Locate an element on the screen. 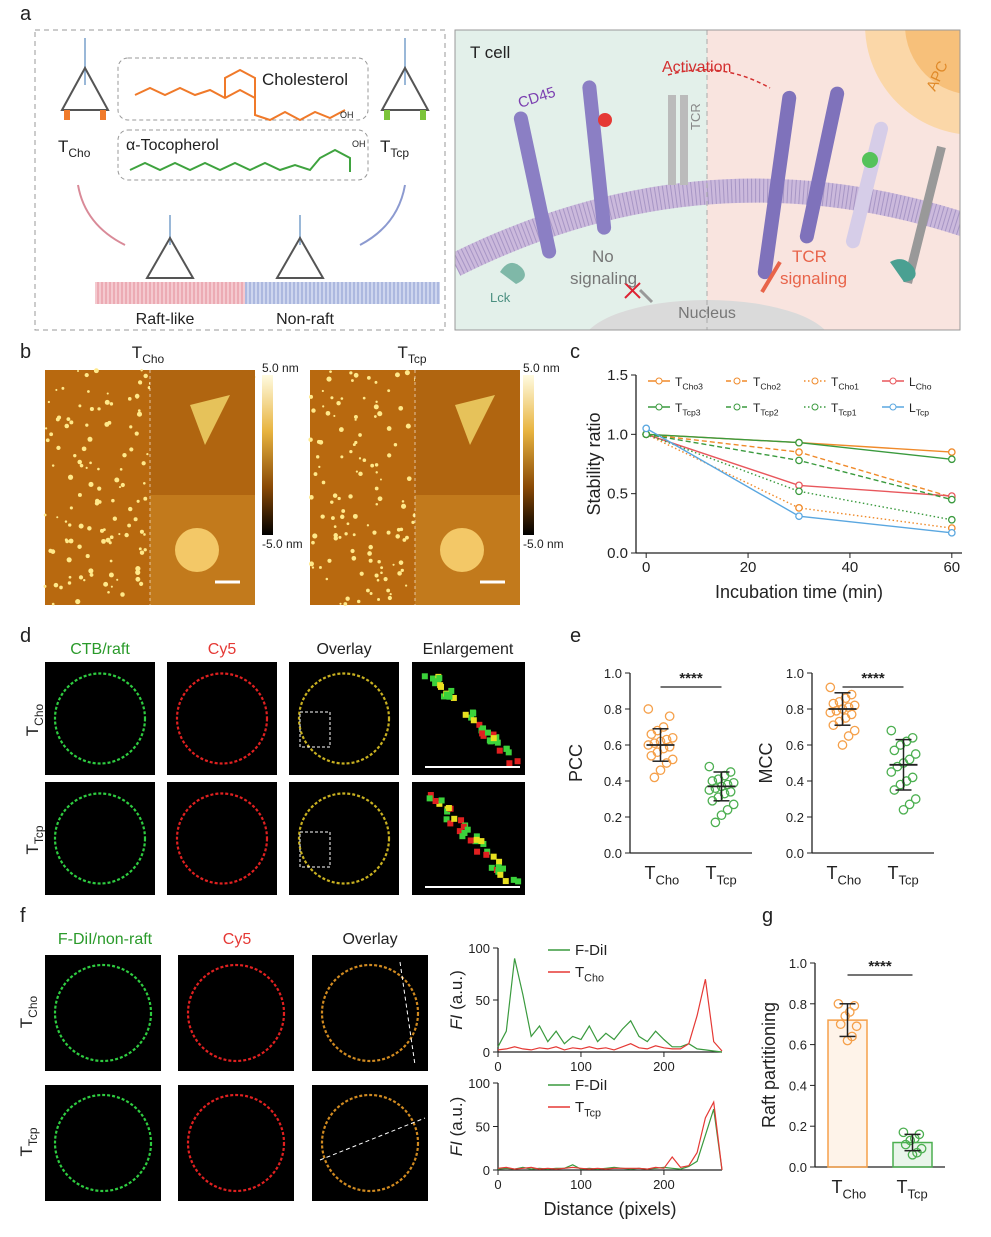 Image resolution: width=991 pixels, height=1237 pixels. series-line is located at coordinates (610, 1005).